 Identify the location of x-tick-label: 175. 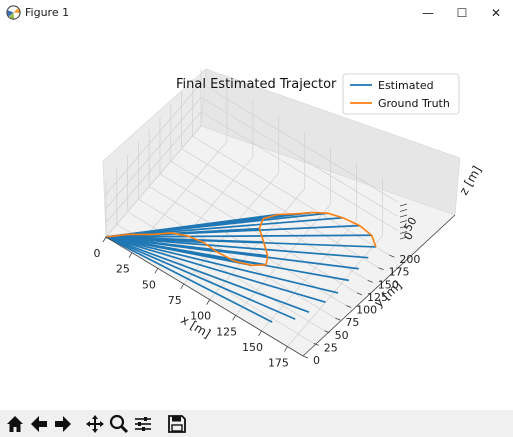
(278, 363).